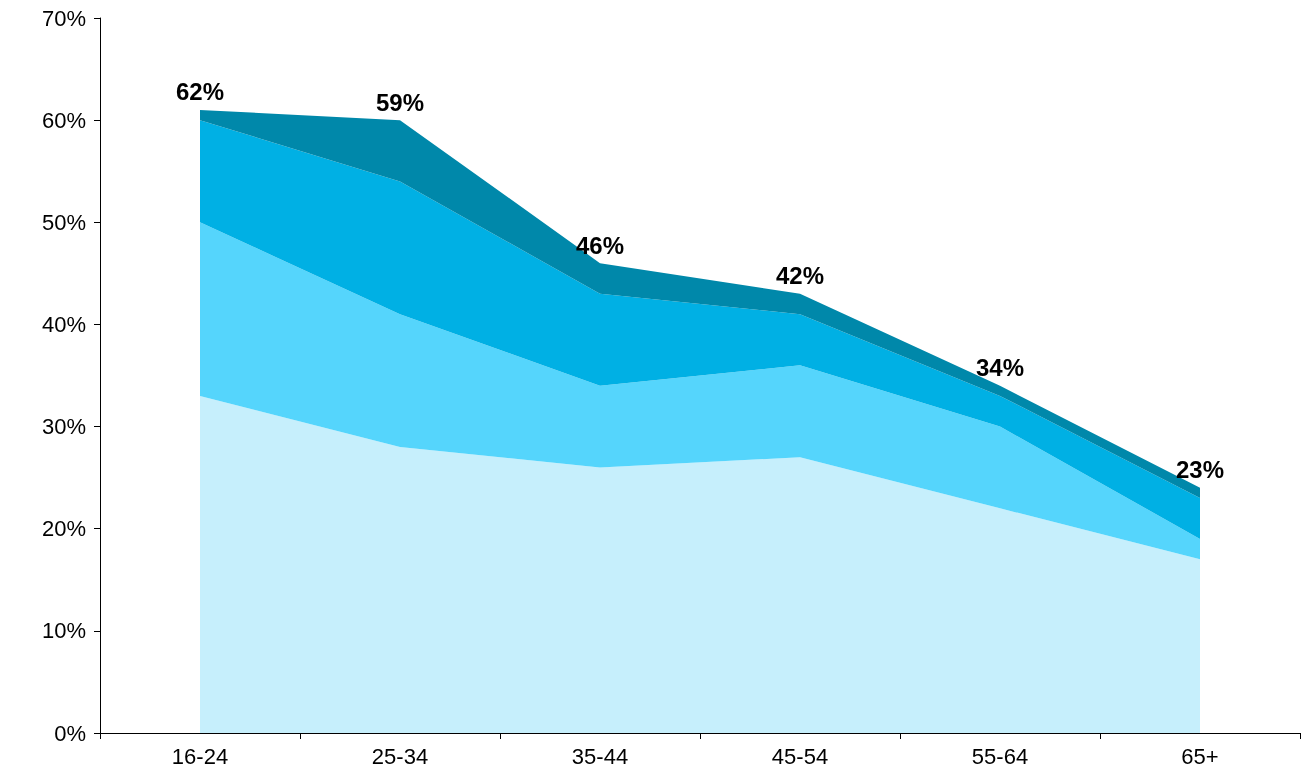  What do you see at coordinates (600, 245) in the screenshot?
I see `total-label: 46%` at bounding box center [600, 245].